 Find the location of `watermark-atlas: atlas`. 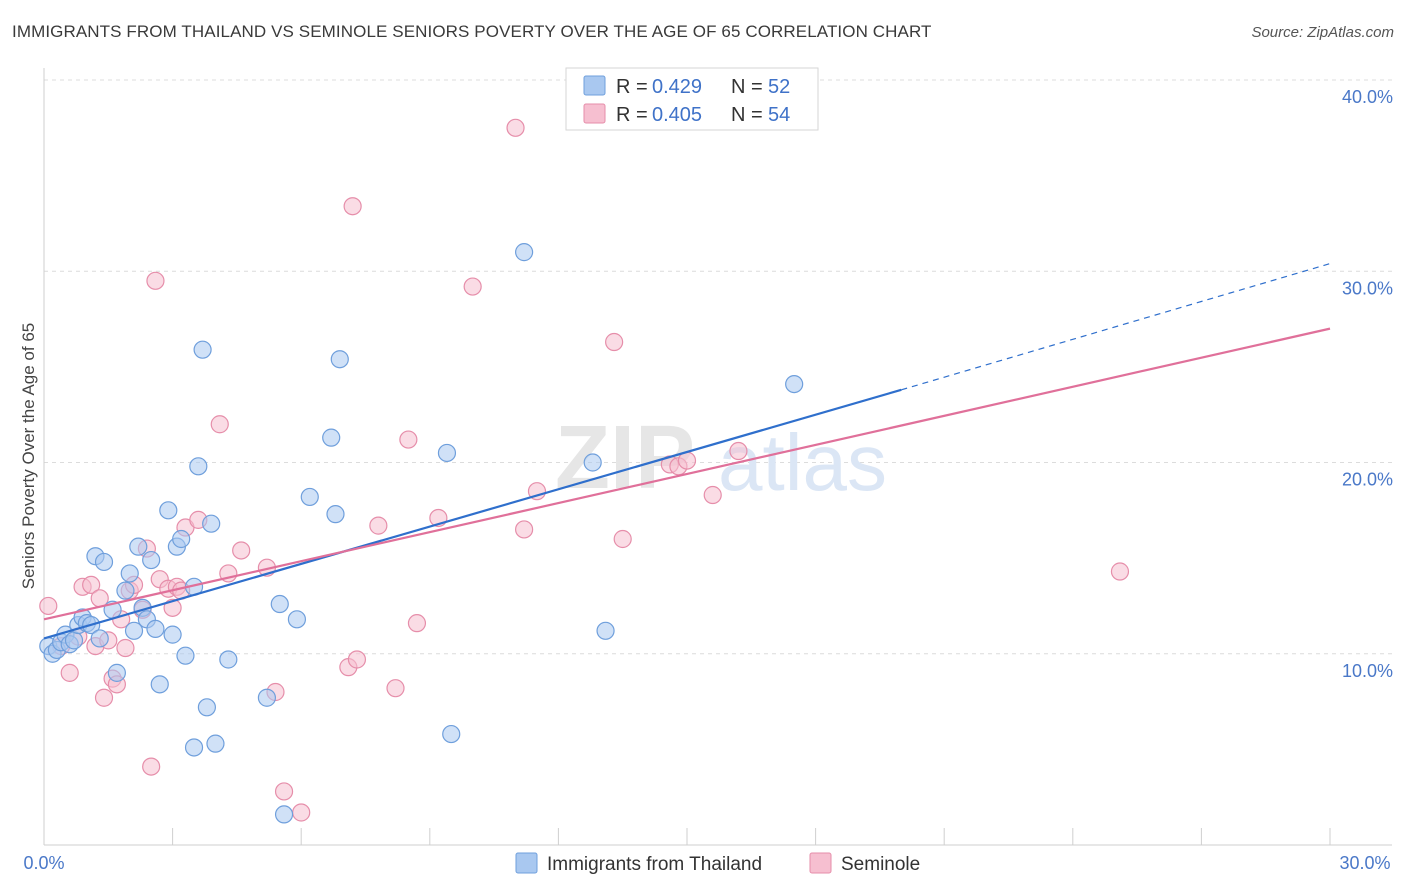

watermark-atlas: atlas is located at coordinates (802, 462).